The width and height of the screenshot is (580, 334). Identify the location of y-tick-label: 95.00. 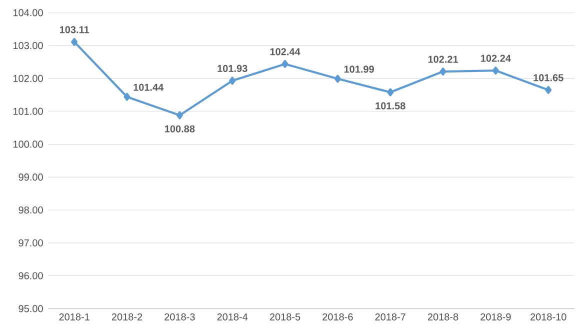
(30, 308).